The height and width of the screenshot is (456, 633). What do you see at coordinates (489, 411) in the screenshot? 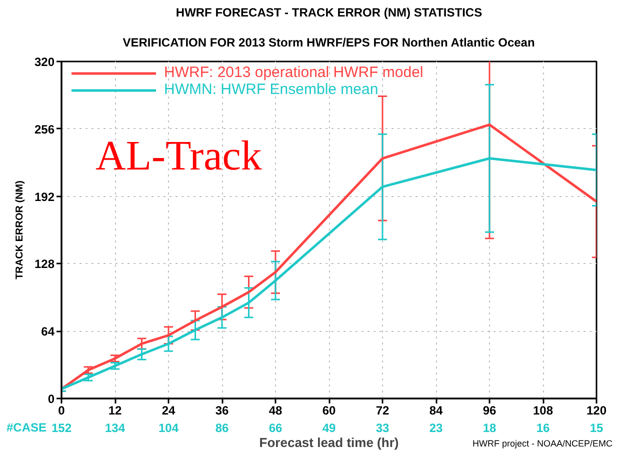
I see `x-tick-label: 96` at bounding box center [489, 411].